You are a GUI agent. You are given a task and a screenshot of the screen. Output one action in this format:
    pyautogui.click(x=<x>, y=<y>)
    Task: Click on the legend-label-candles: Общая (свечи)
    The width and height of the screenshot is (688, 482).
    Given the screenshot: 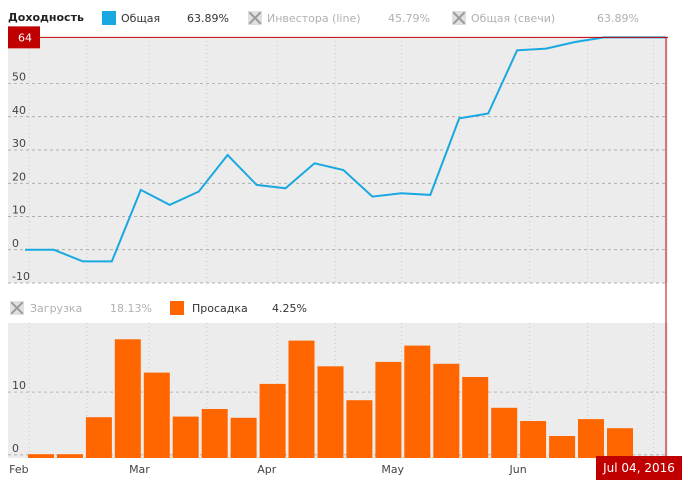 What is the action you would take?
    pyautogui.click(x=513, y=18)
    